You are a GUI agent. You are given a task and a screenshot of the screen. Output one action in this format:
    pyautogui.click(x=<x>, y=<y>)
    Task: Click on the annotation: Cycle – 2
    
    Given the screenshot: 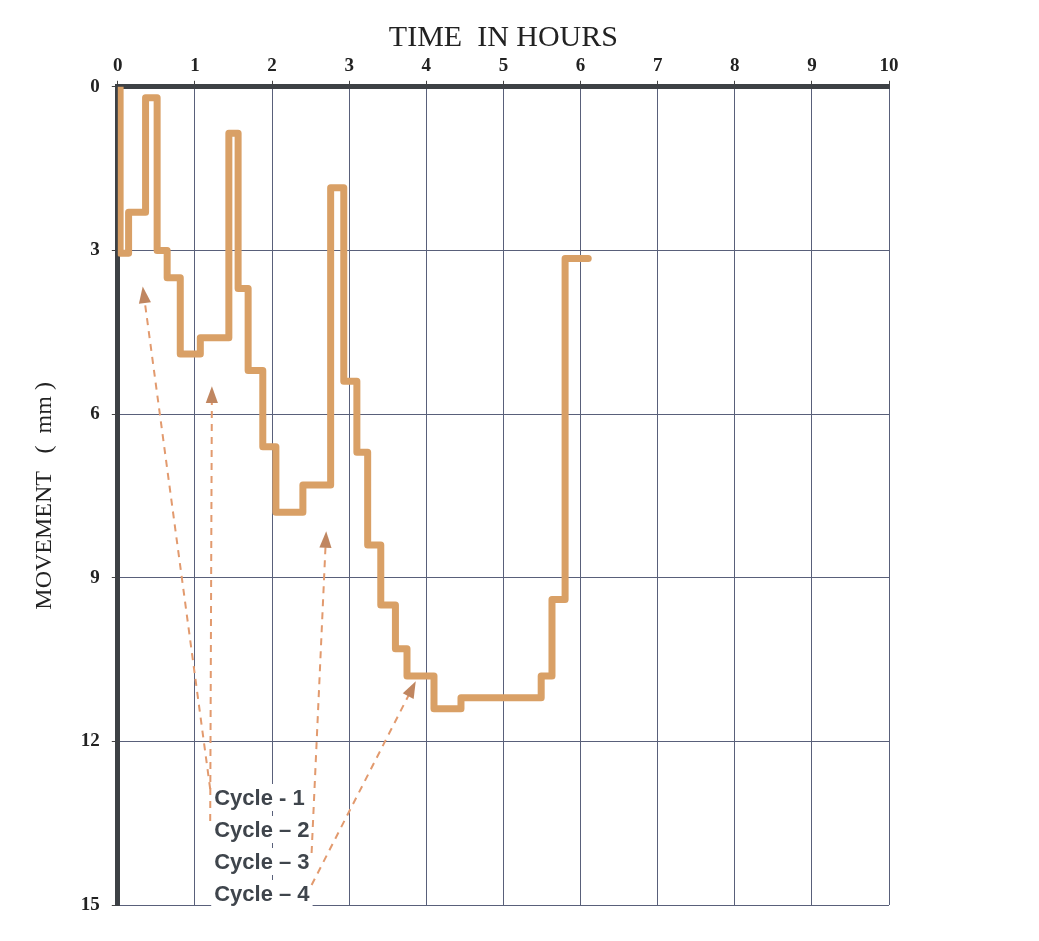 What is the action you would take?
    pyautogui.click(x=262, y=829)
    